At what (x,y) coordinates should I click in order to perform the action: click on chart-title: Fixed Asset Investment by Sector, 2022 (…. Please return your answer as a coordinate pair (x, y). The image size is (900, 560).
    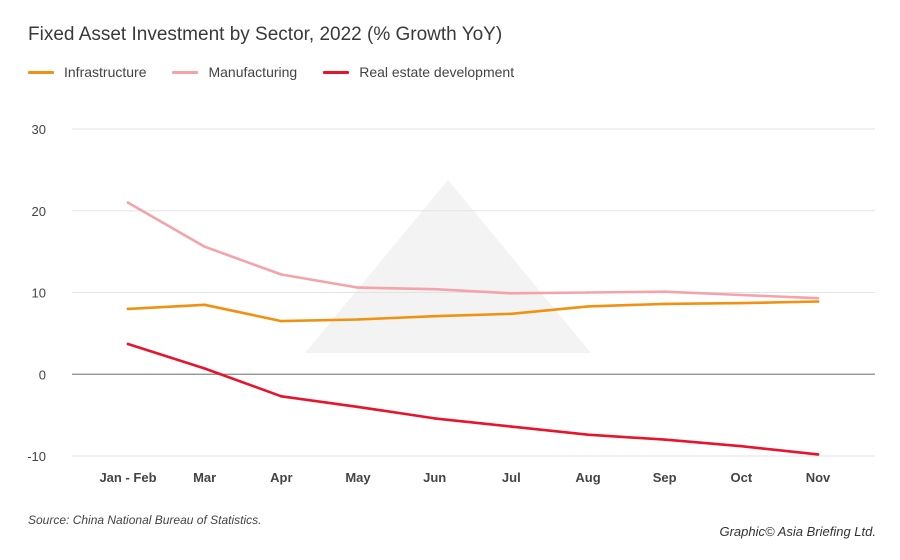
    Looking at the image, I should click on (265, 34).